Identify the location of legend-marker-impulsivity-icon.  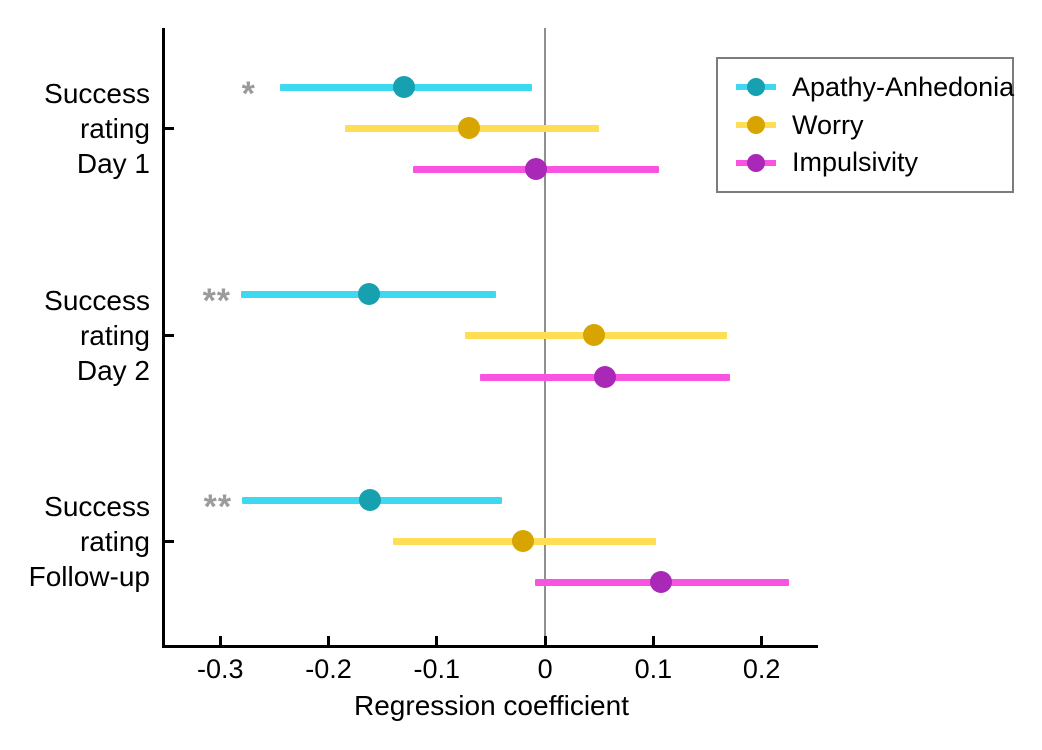
(756, 162).